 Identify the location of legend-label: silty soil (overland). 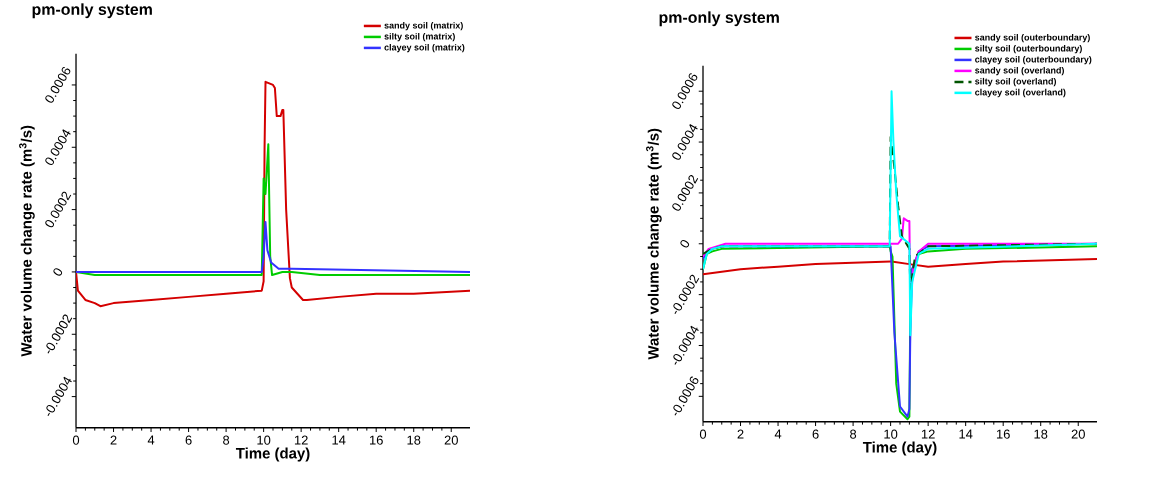
(1015, 82).